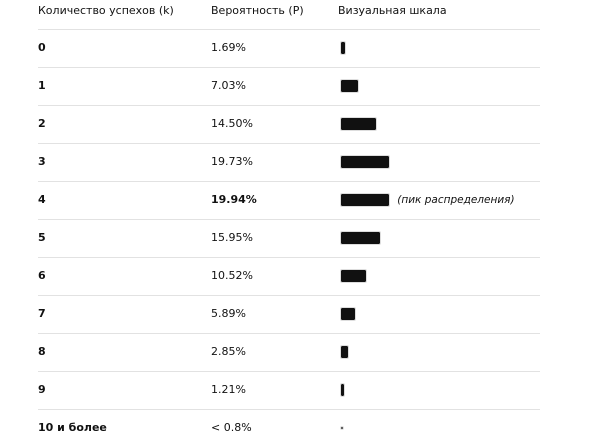 The image size is (598, 447). What do you see at coordinates (257, 10) in the screenshot?
I see `header-cell: Вероятность (P)` at bounding box center [257, 10].